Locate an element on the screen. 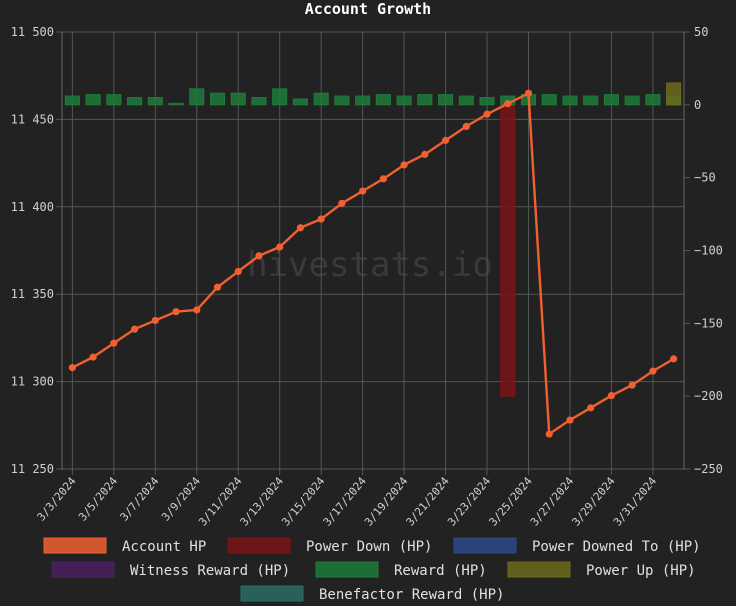  y-right-tick-label: −200 is located at coordinates (708, 396).